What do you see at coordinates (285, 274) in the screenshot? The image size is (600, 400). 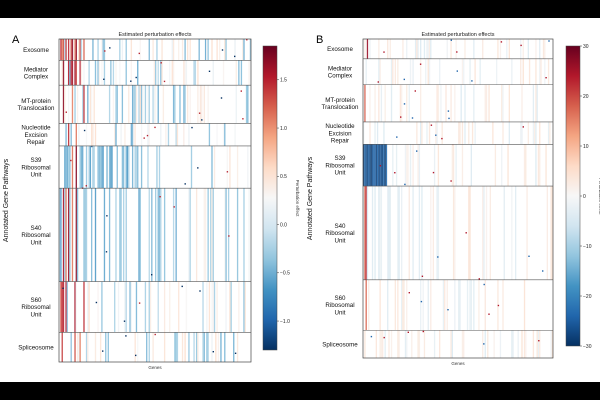 I see `colorbar-tick-label: −0.5` at bounding box center [285, 274].